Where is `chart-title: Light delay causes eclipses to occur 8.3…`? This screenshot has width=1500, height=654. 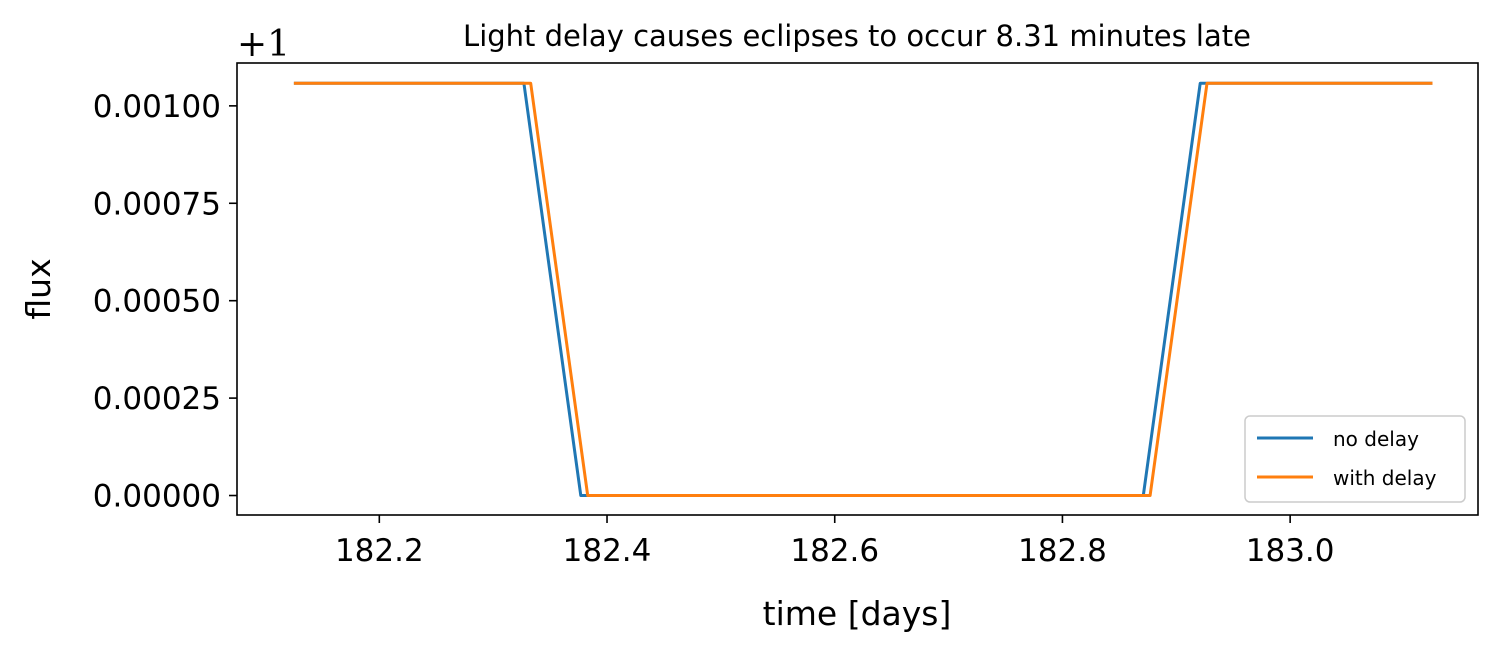
chart-title: Light delay causes eclipses to occur 8.3… is located at coordinates (857, 36).